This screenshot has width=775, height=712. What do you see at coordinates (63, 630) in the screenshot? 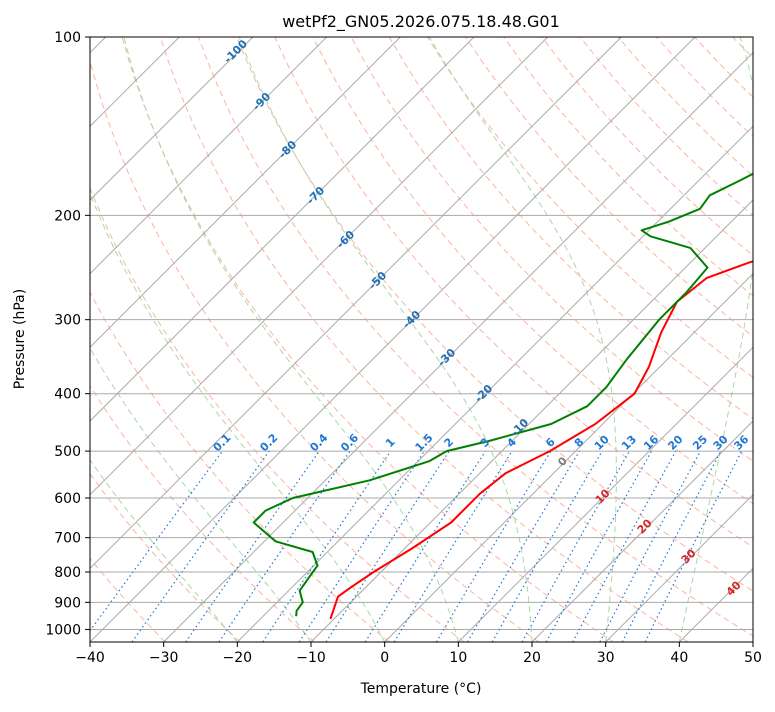
I see `y-tick-label: 1000` at bounding box center [63, 630].